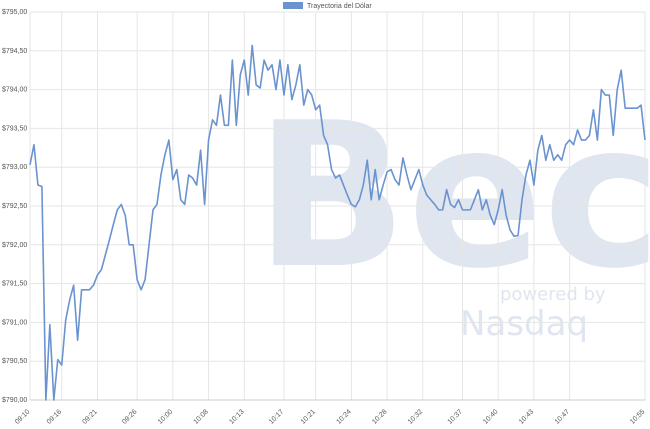 This screenshot has width=650, height=429. Describe the element at coordinates (201, 416) in the screenshot. I see `x-tick-label: 10:08` at that location.